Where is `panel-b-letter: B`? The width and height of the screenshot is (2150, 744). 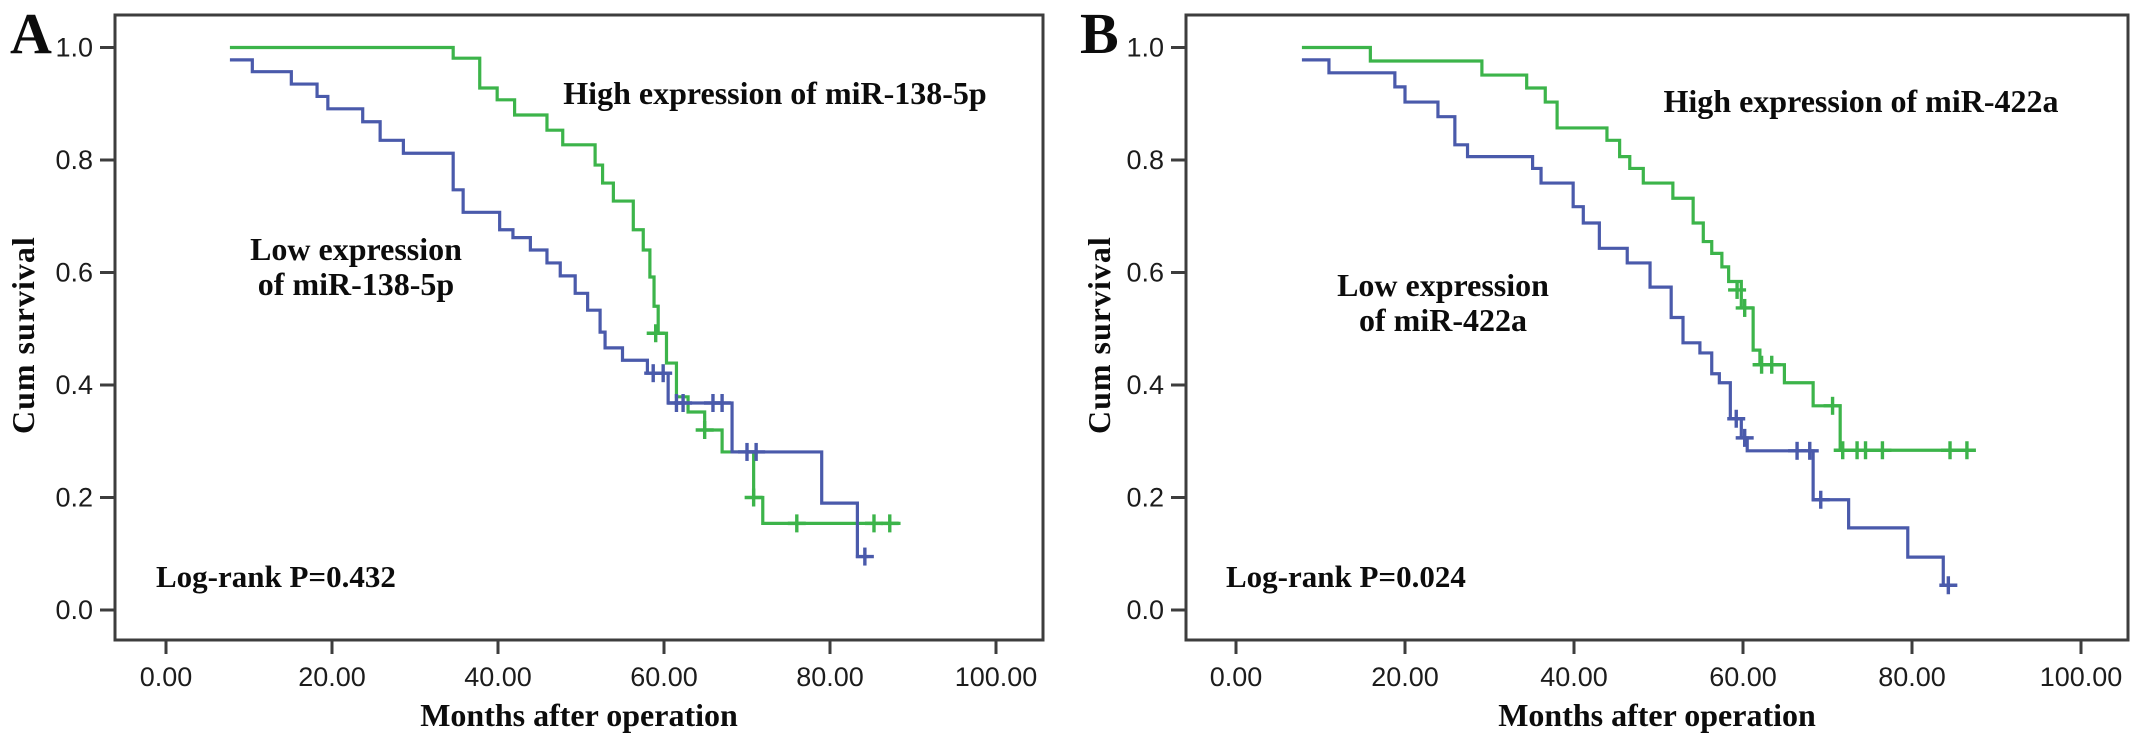
panel-b-letter: B is located at coordinates (1099, 33).